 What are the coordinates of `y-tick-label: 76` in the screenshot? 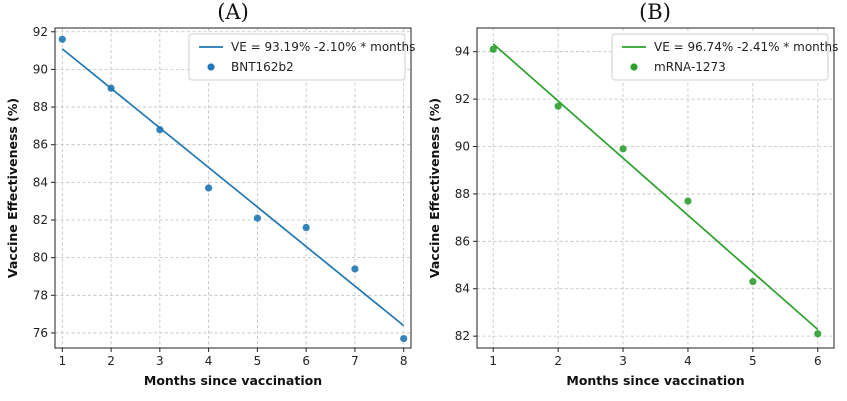 It's located at (40, 333).